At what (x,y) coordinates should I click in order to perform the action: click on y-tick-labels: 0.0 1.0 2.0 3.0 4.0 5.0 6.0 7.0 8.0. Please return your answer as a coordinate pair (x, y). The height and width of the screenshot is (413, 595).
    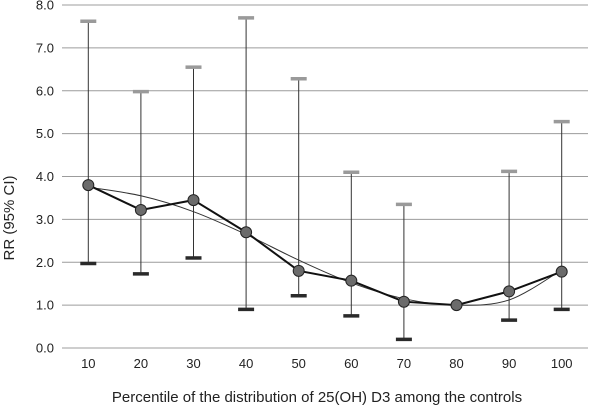
    Looking at the image, I should click on (45, 178).